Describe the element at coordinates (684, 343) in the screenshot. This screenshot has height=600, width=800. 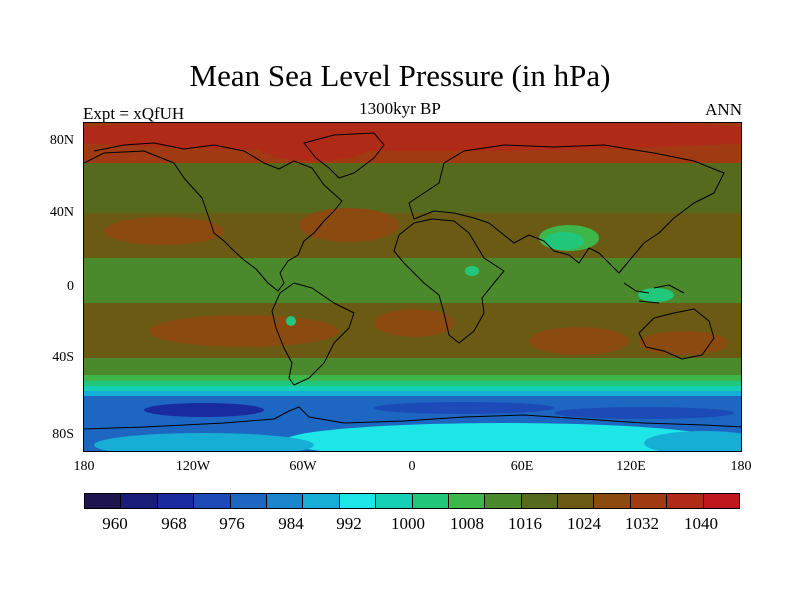
I see `australia-high` at that location.